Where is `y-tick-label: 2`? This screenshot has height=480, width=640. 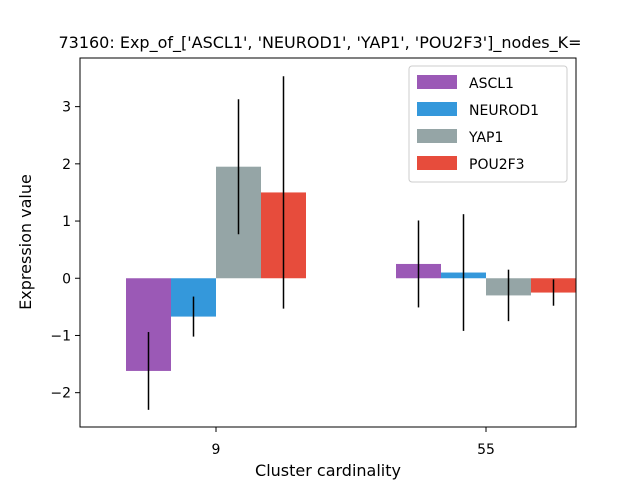 y-tick-label: 2 is located at coordinates (66, 165).